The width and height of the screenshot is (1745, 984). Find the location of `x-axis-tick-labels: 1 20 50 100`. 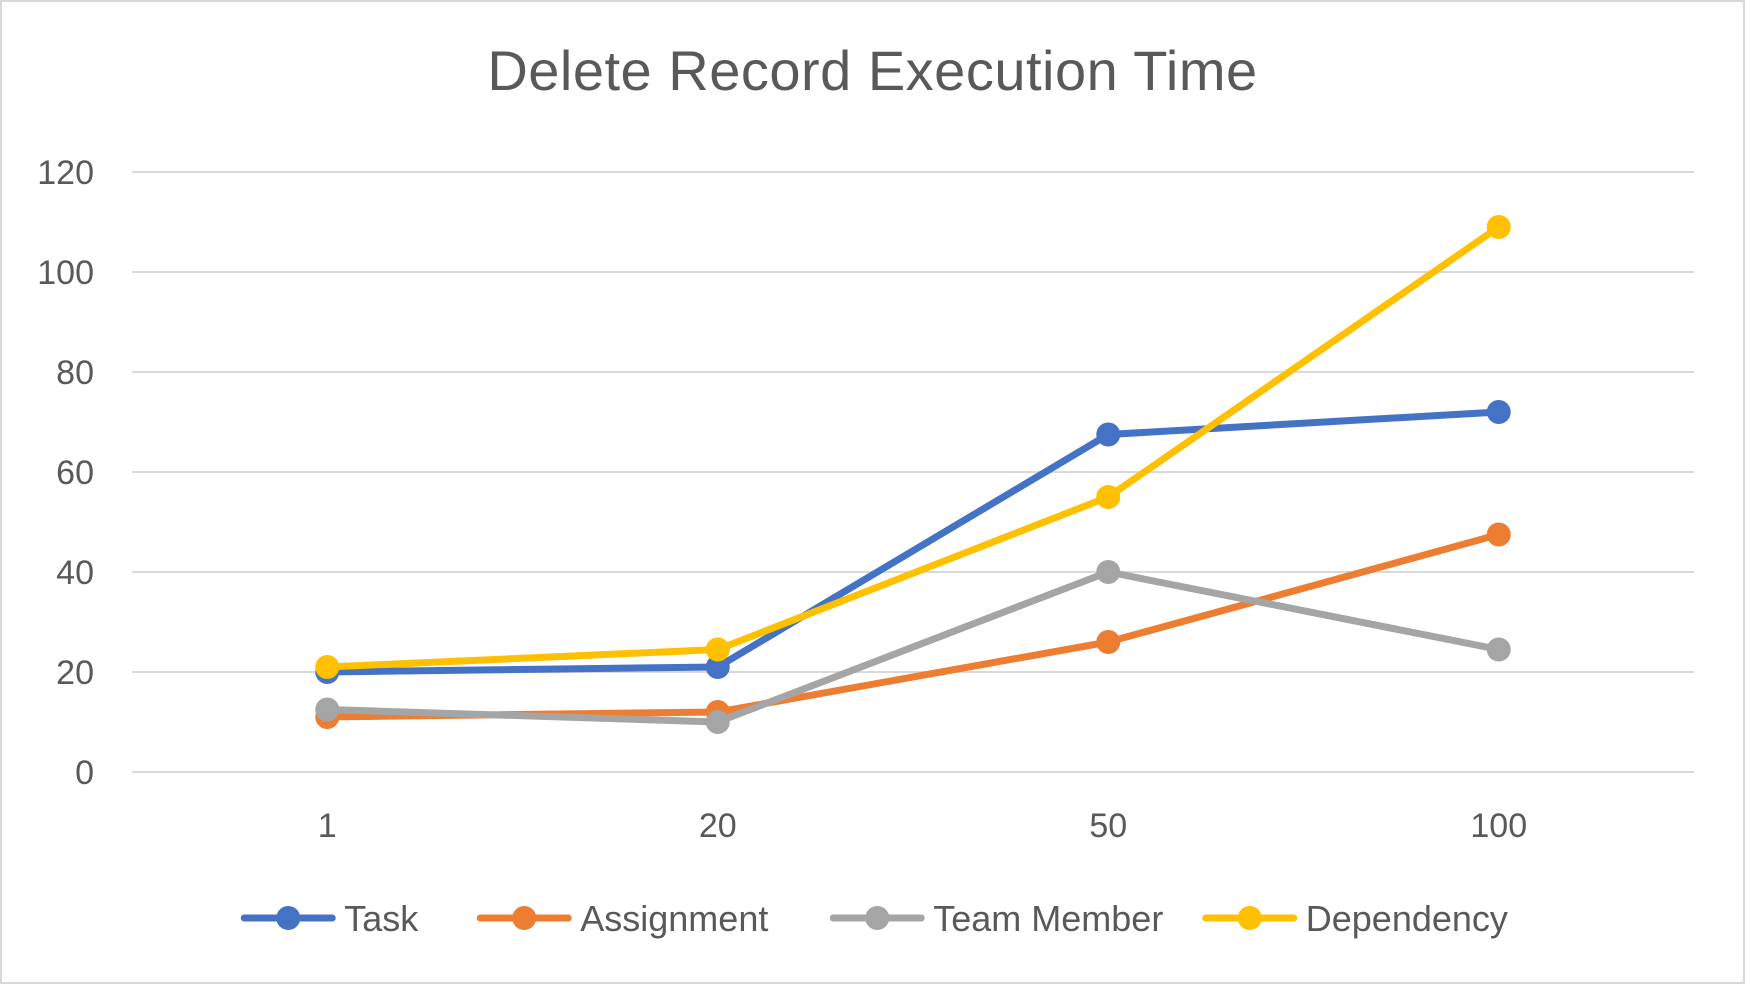

x-axis-tick-labels: 1 20 50 100 is located at coordinates (922, 826).